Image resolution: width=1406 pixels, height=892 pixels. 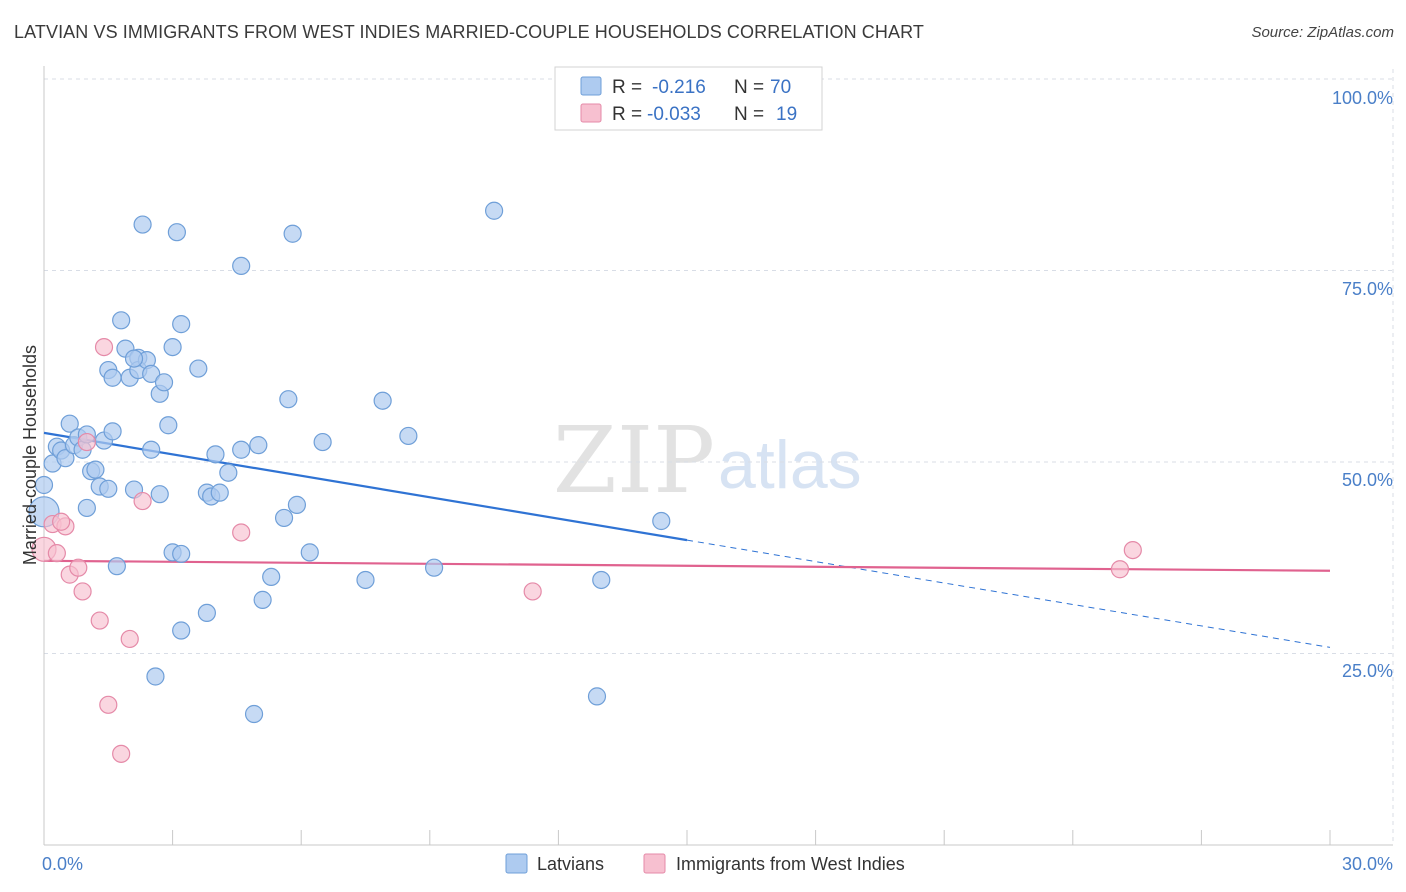 I want to click on watermark-zip: ZIP, so click(x=634, y=460).